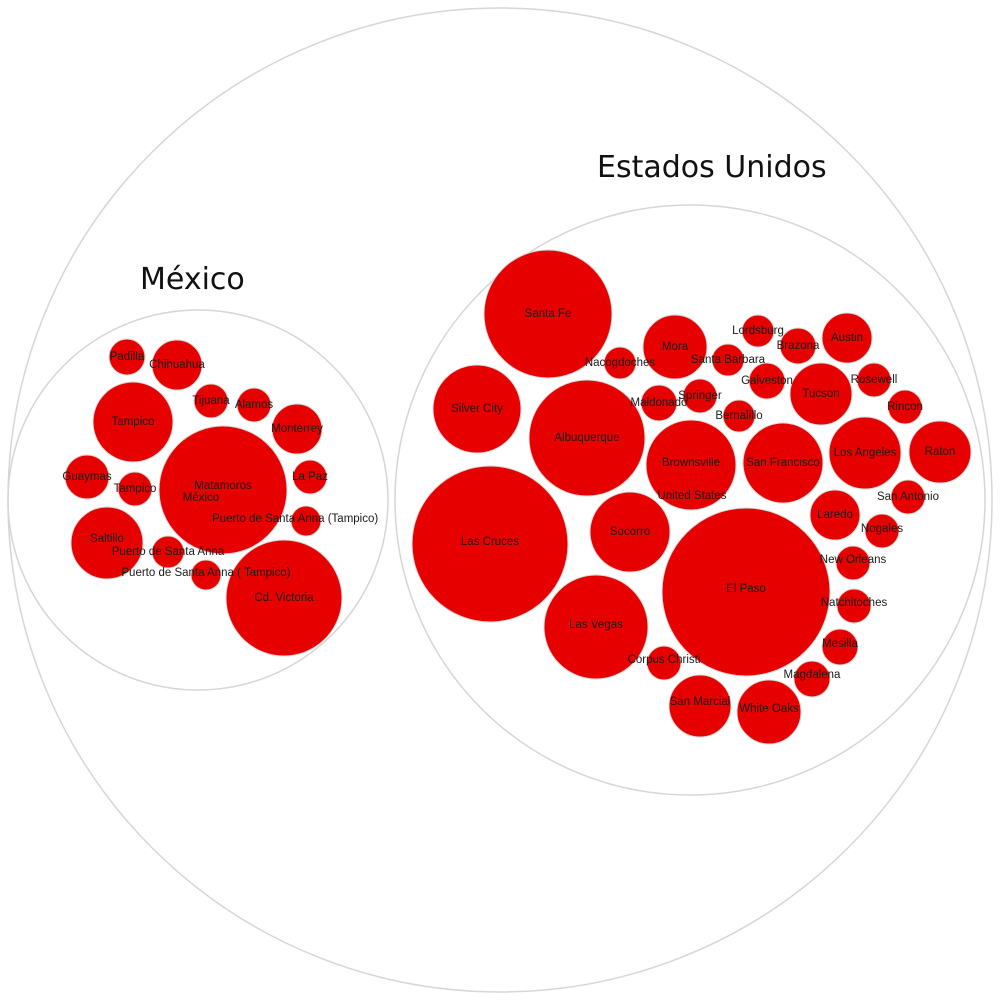  I want to click on bubble-label-brownsville: Brownsville, so click(691, 463).